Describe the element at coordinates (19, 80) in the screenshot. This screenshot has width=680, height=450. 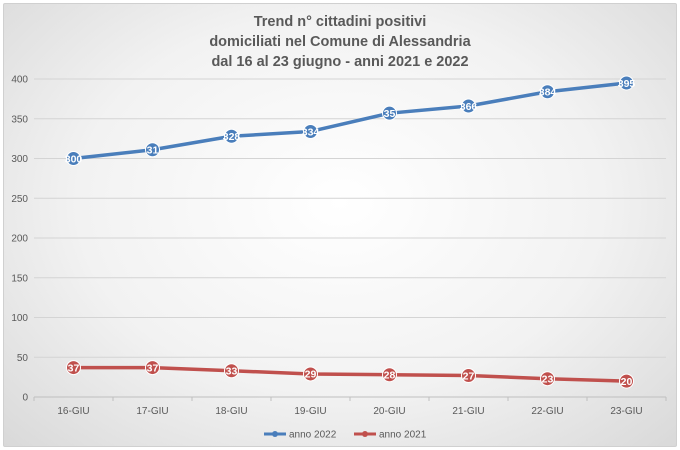
I see `y-tick-label-400: 400` at that location.